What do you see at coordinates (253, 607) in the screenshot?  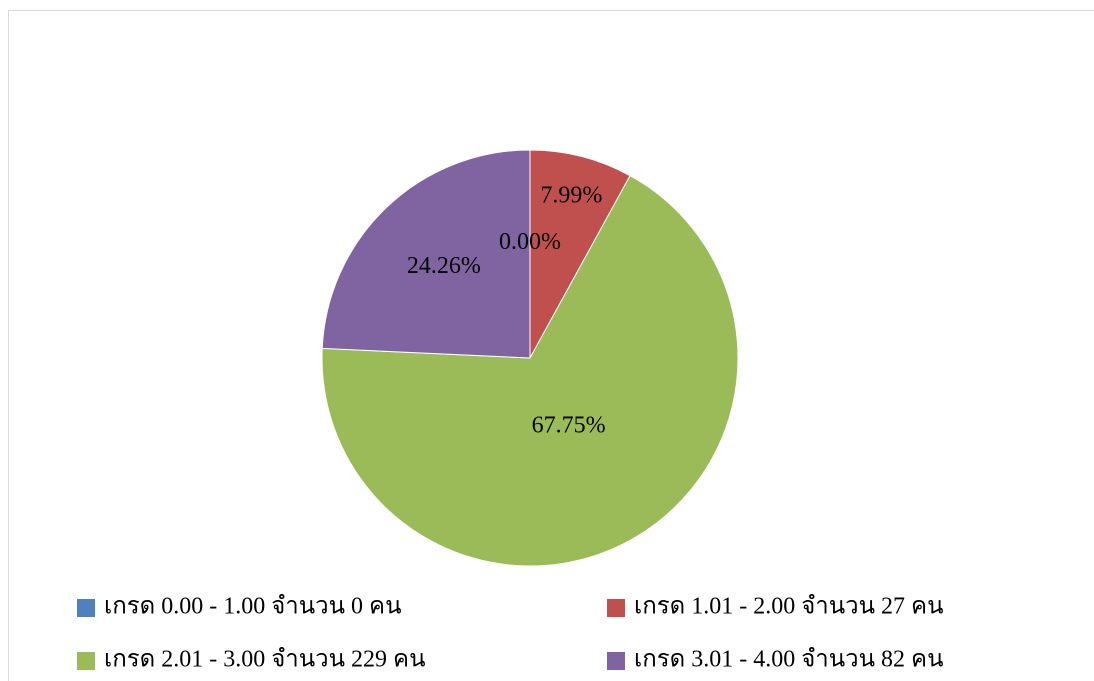 I see `legend-label: เกรด 0.00 - 1.00 จำนวน 0 คน` at bounding box center [253, 607].